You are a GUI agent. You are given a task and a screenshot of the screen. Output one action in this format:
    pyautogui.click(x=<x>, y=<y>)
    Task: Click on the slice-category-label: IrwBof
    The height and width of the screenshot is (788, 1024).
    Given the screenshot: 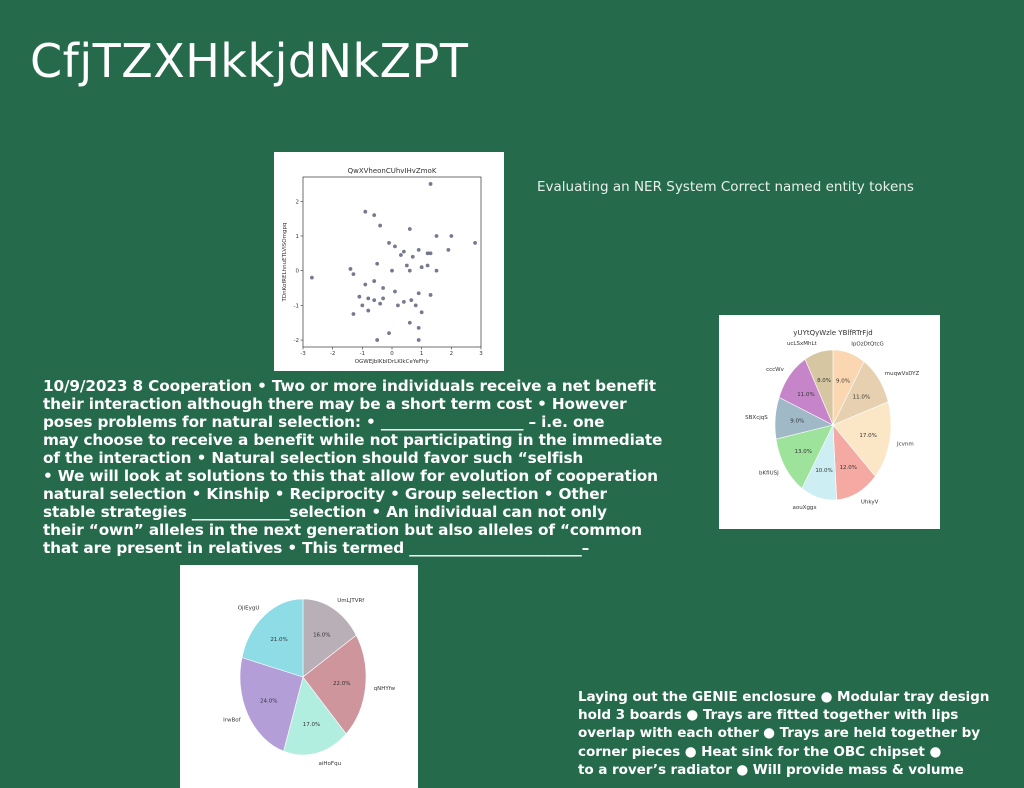 What is the action you would take?
    pyautogui.click(x=232, y=720)
    